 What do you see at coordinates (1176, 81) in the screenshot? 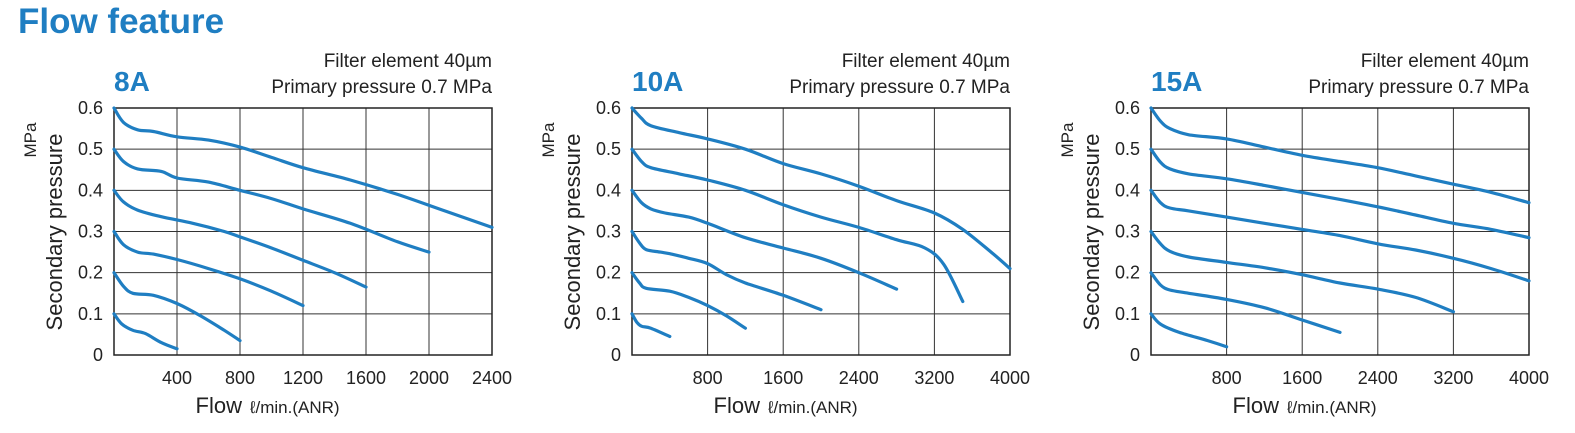
I see `model-label: 15A` at bounding box center [1176, 81].